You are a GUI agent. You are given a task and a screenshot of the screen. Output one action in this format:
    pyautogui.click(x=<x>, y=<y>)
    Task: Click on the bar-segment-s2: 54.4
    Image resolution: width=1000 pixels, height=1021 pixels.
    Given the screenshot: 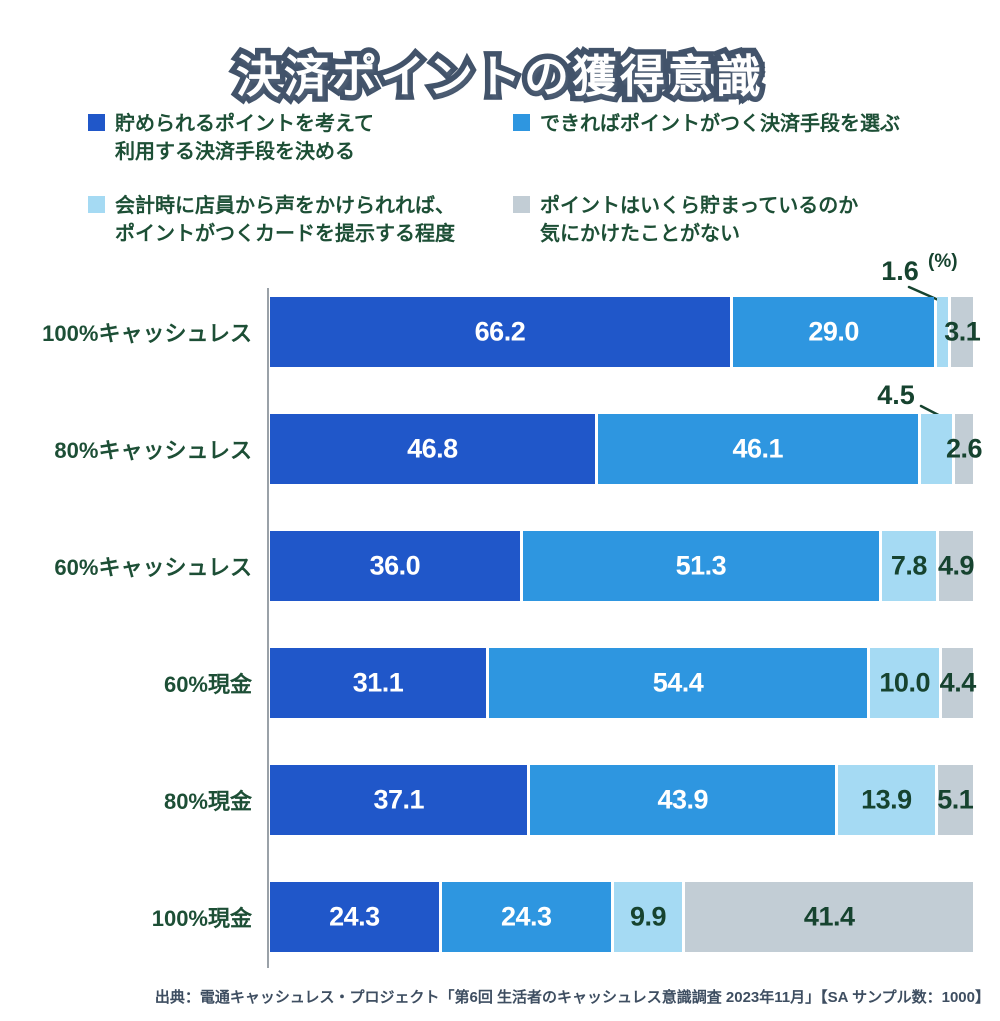 What is the action you would take?
    pyautogui.click(x=678, y=683)
    